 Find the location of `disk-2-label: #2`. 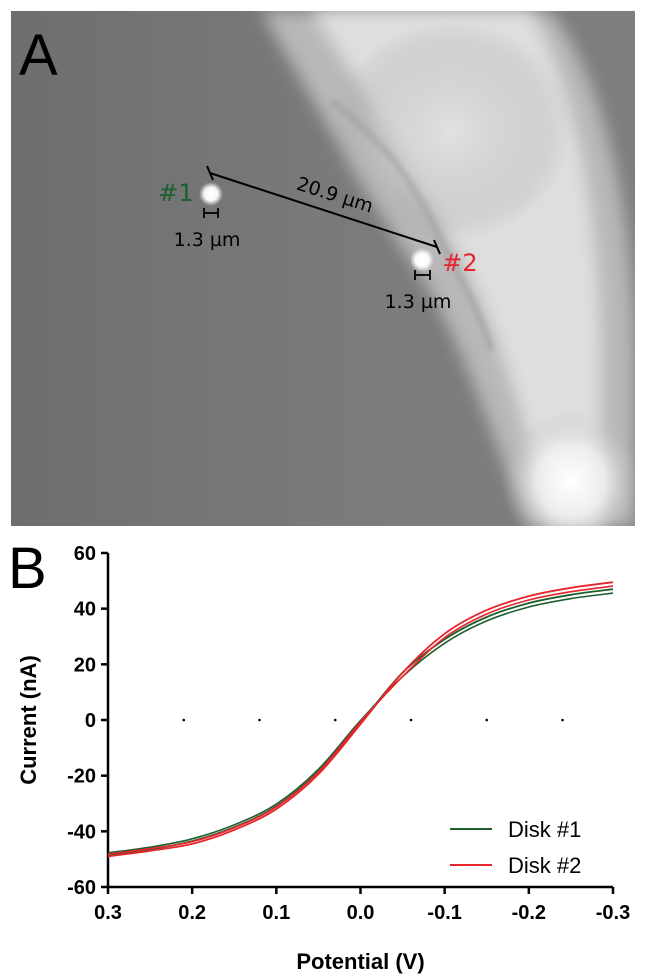

disk-2-label: #2 is located at coordinates (459, 263).